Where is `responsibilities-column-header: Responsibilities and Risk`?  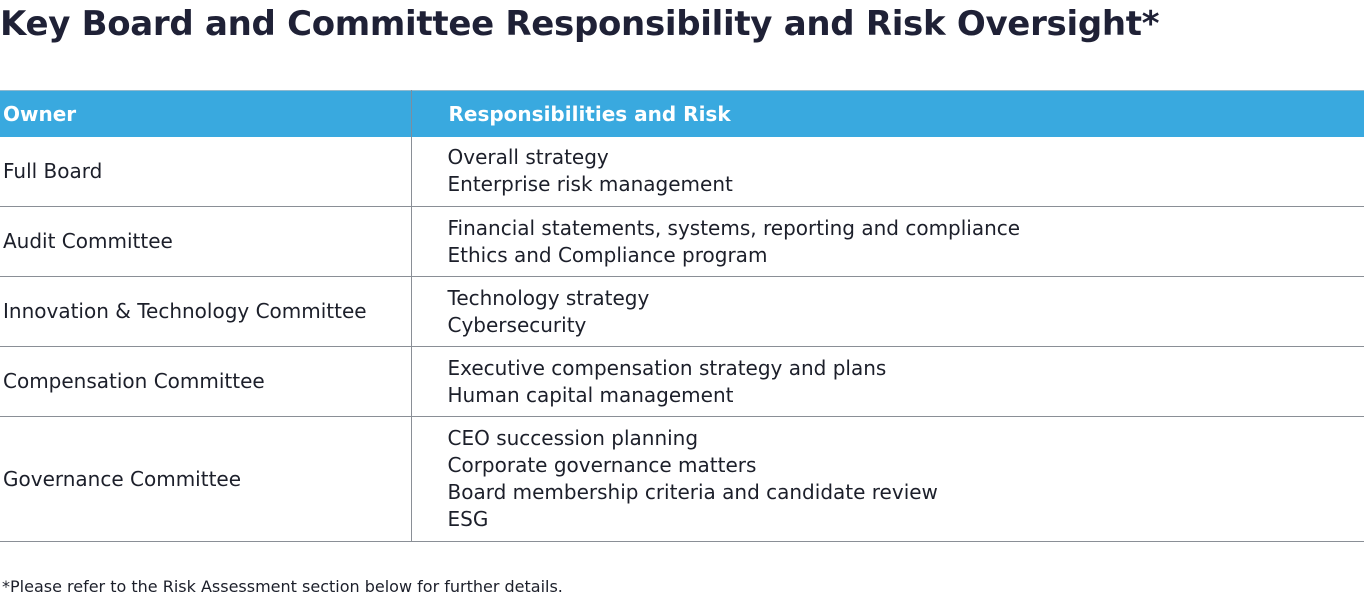
responsibilities-column-header: Responsibilities and Risk is located at coordinates (887, 113).